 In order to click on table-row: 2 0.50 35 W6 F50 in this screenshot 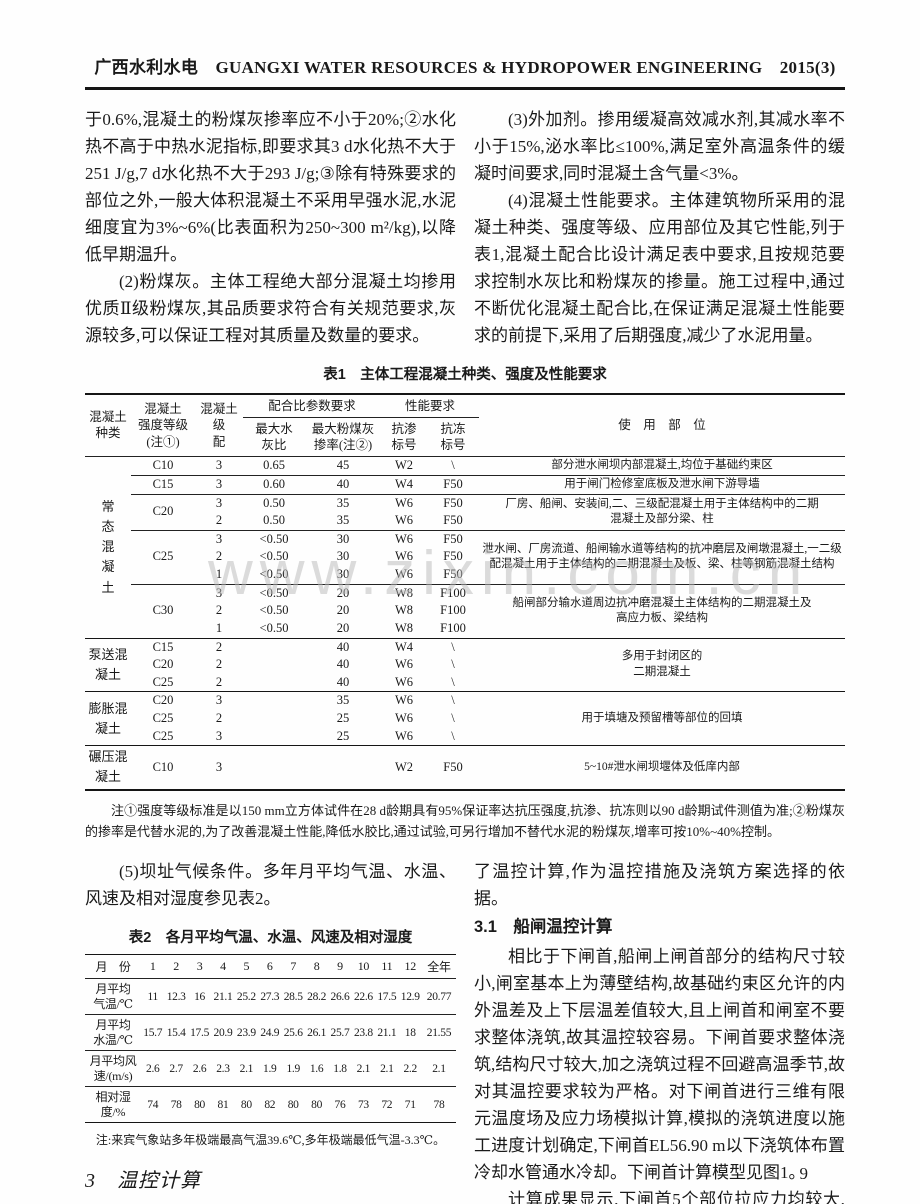, I will do `click(465, 521)`.